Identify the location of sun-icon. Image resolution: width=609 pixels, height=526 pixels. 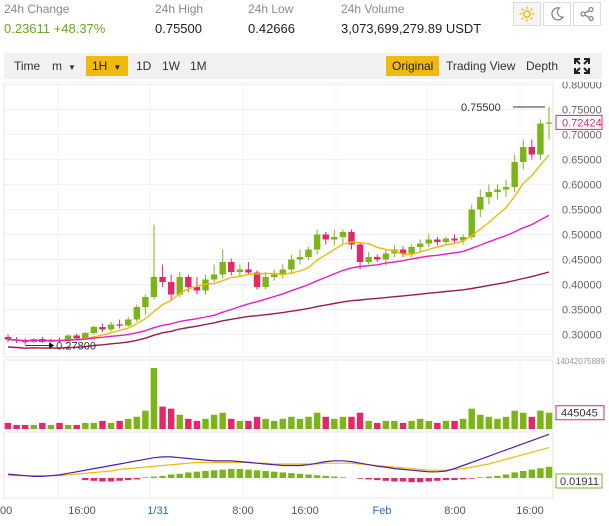
(527, 14).